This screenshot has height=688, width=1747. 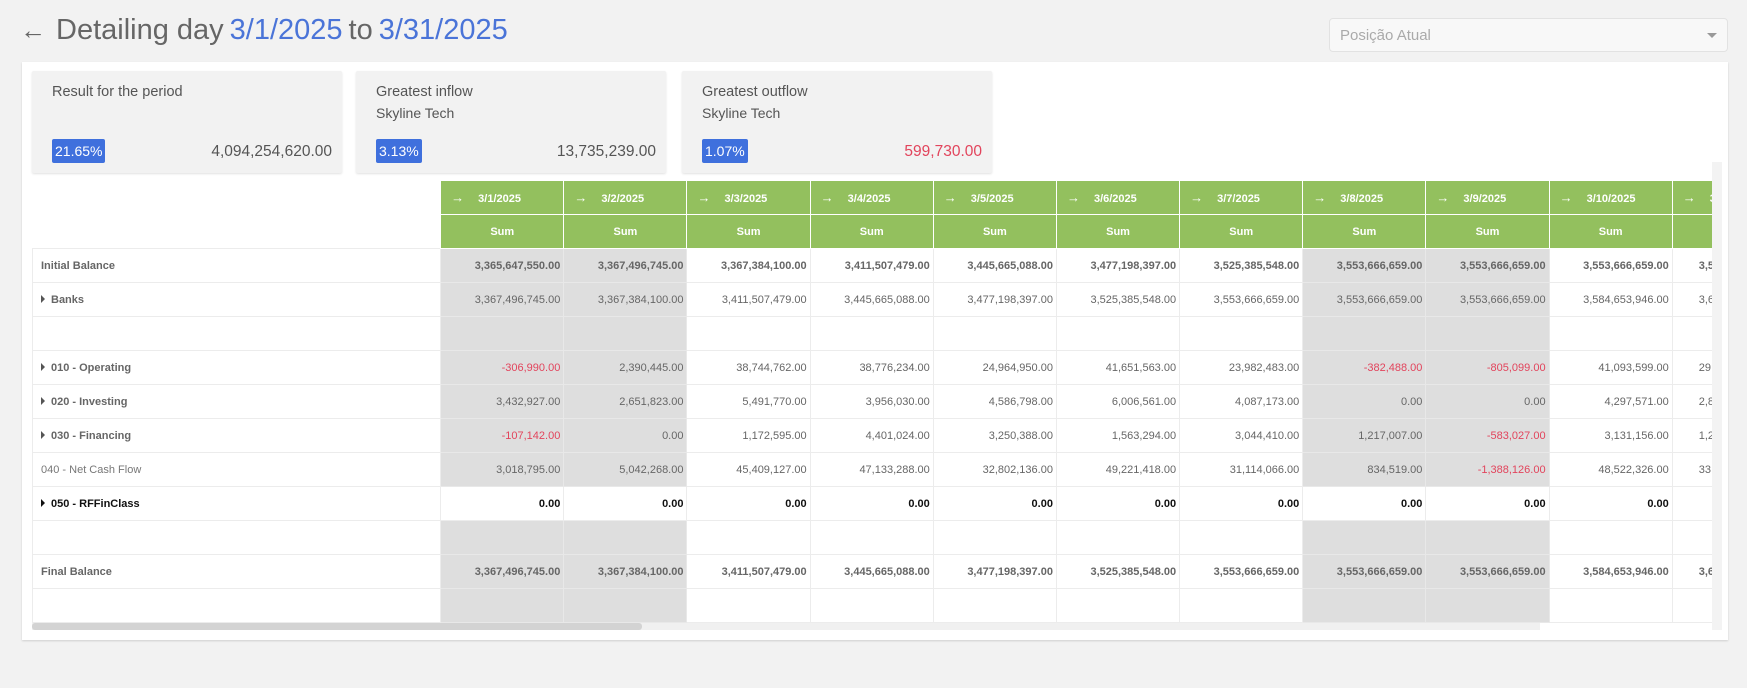 I want to click on row-label-text: 020 - Investing, so click(x=89, y=401).